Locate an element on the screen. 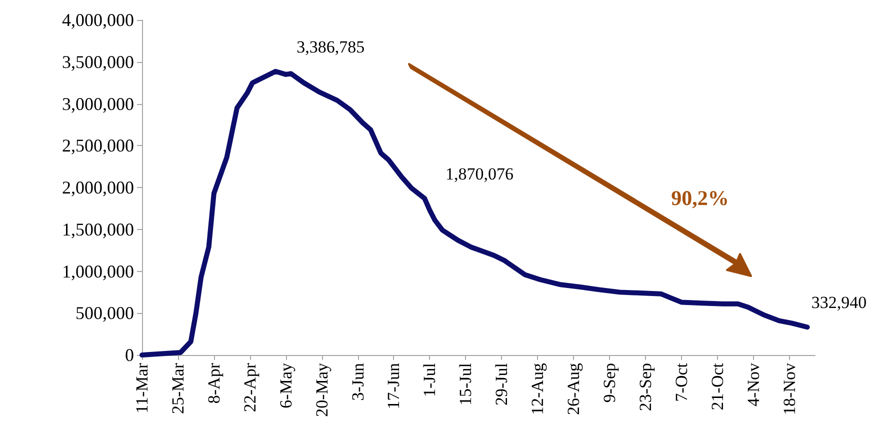 This screenshot has width=884, height=447. x-tick-label: 29-Jul is located at coordinates (502, 384).